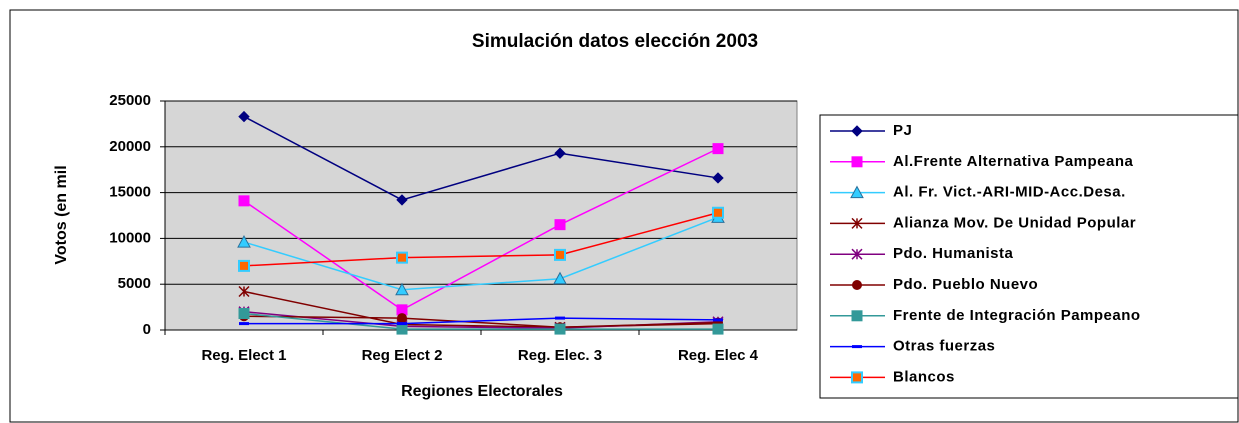 Image resolution: width=1239 pixels, height=423 pixels. I want to click on x-axis-label: Regiones Electorales, so click(482, 391).